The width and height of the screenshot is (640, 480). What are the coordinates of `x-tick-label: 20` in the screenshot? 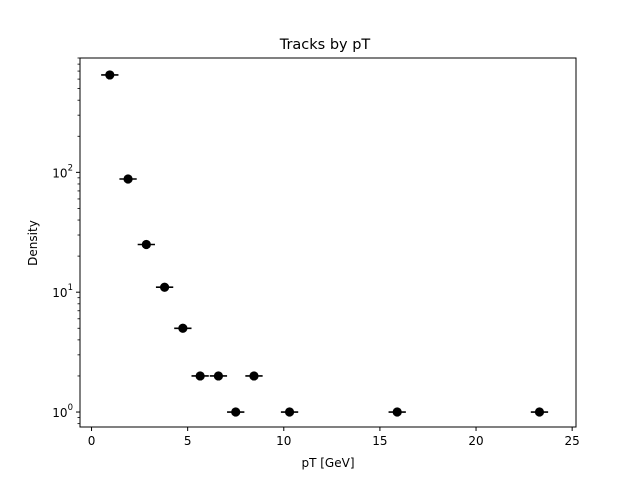 It's located at (475, 441).